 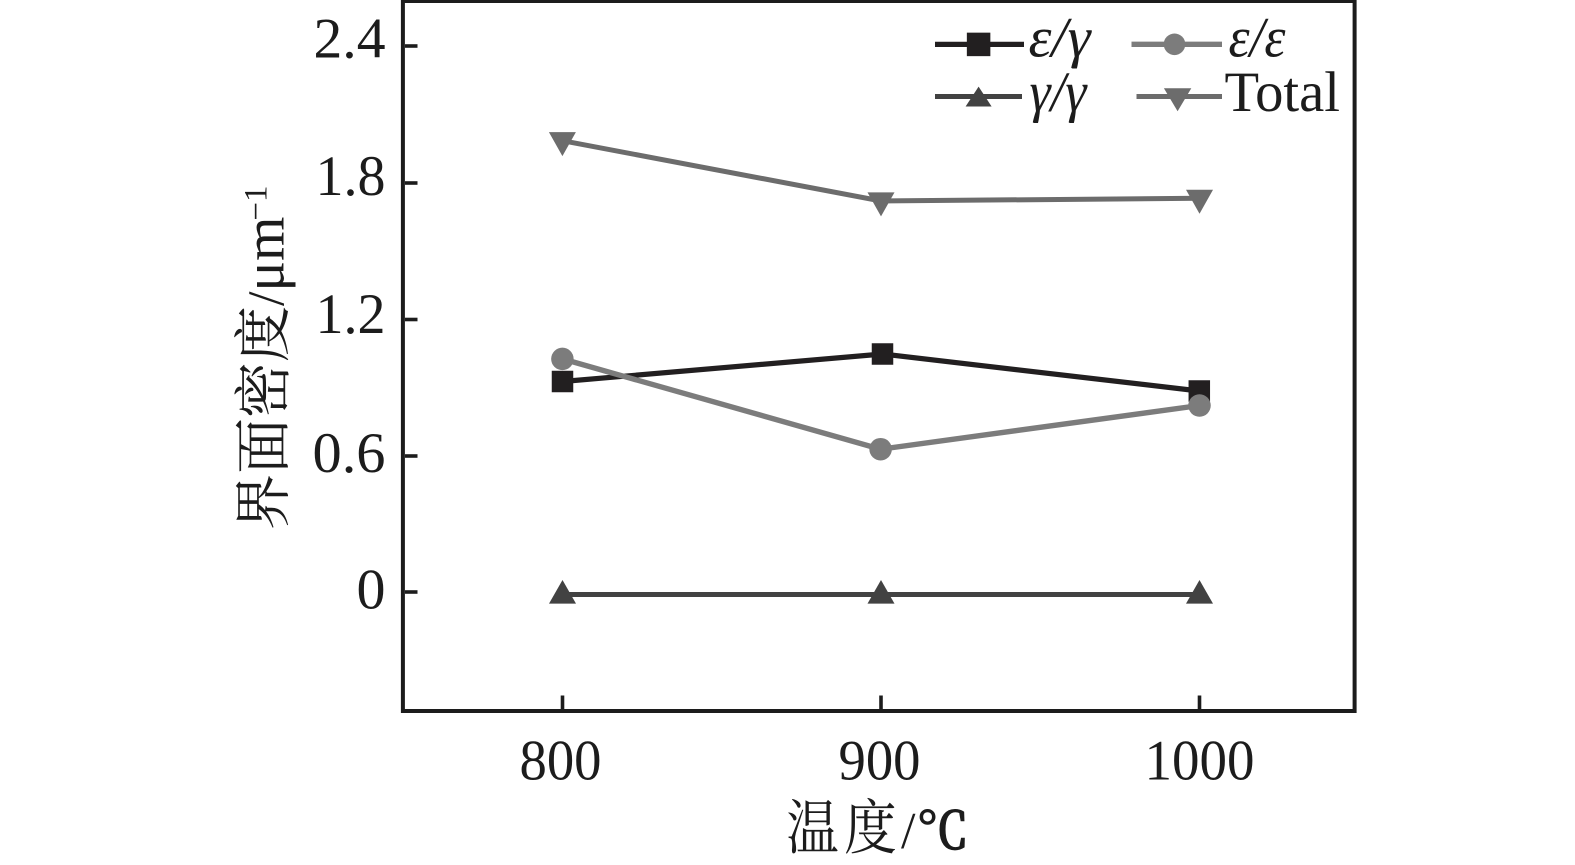 What do you see at coordinates (1257, 38) in the screenshot?
I see `svg-text: ε/ε` at bounding box center [1257, 38].